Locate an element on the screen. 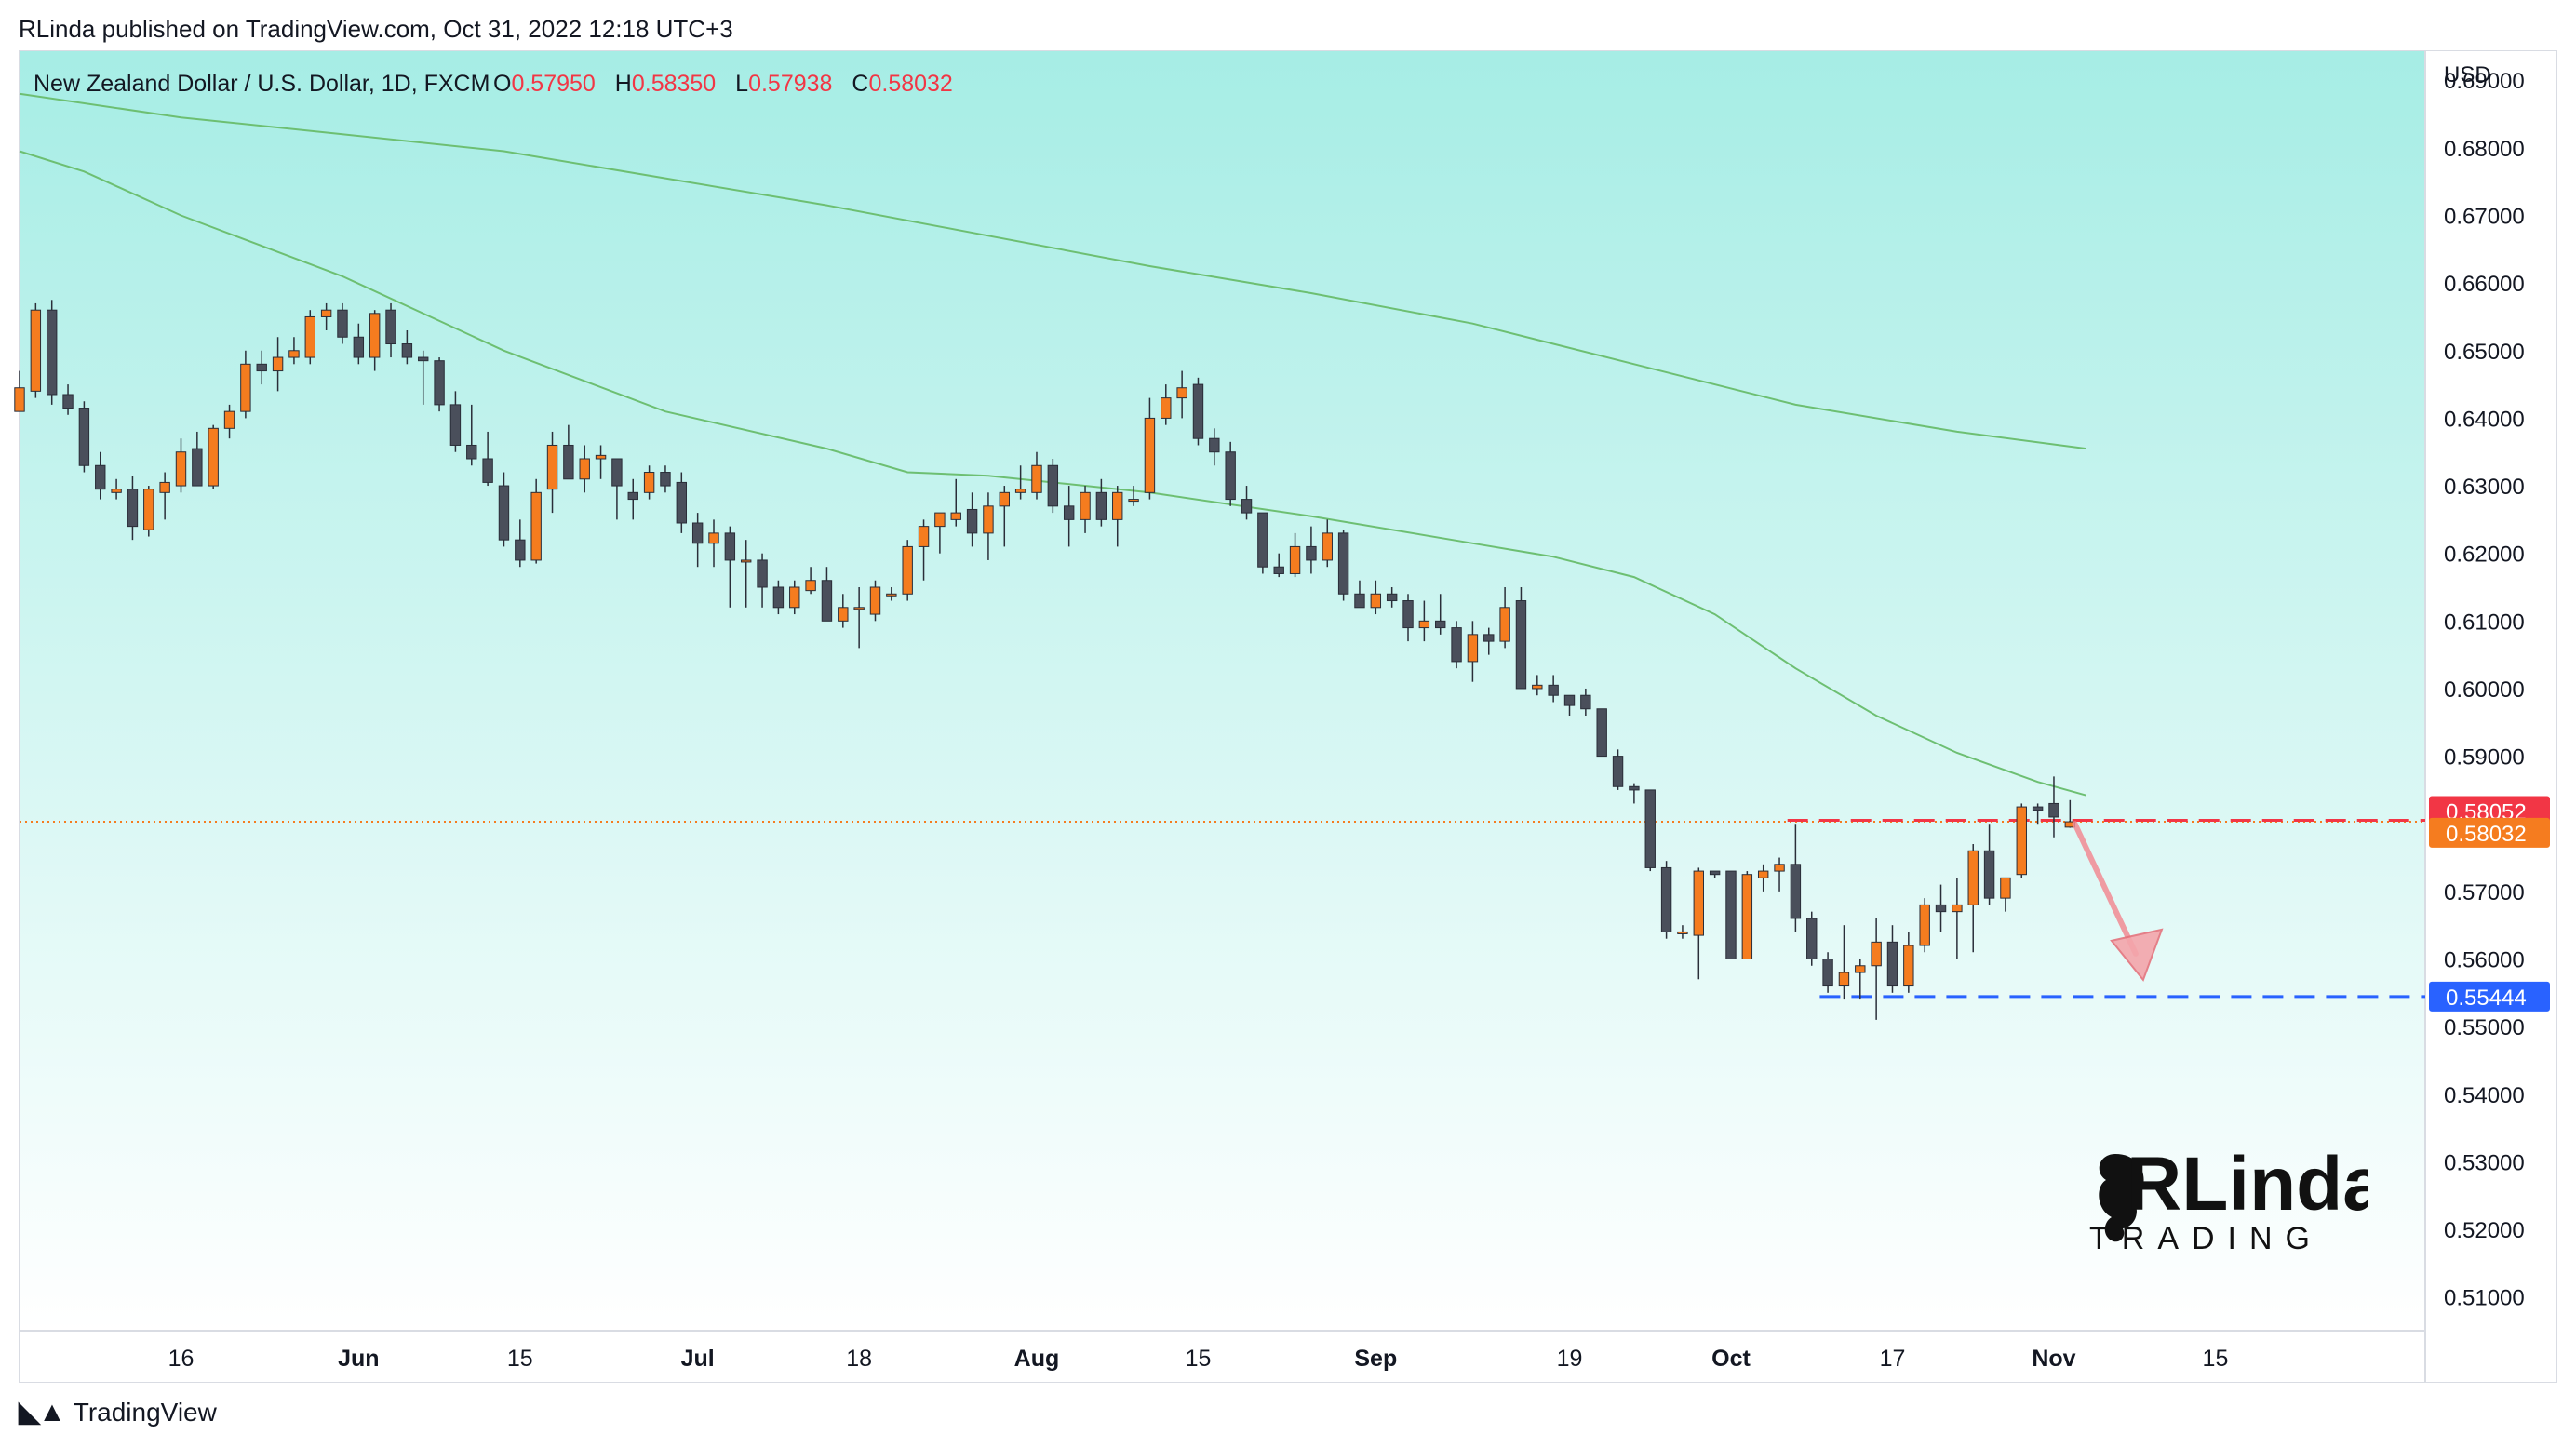  price-label-box is located at coordinates (2489, 833).